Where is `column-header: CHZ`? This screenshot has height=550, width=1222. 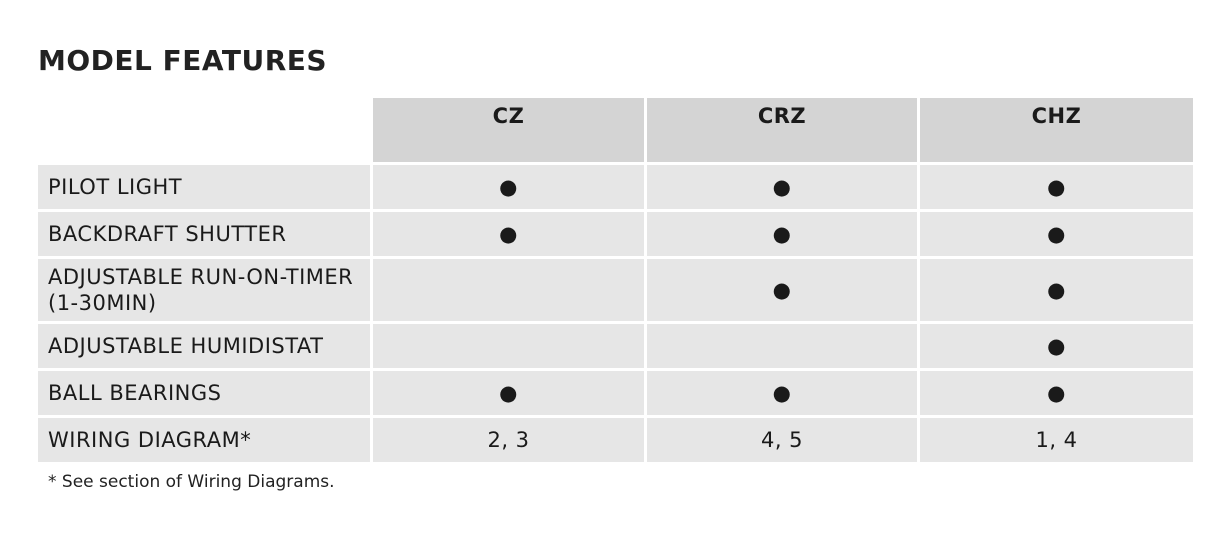
column-header: CHZ is located at coordinates (1056, 130).